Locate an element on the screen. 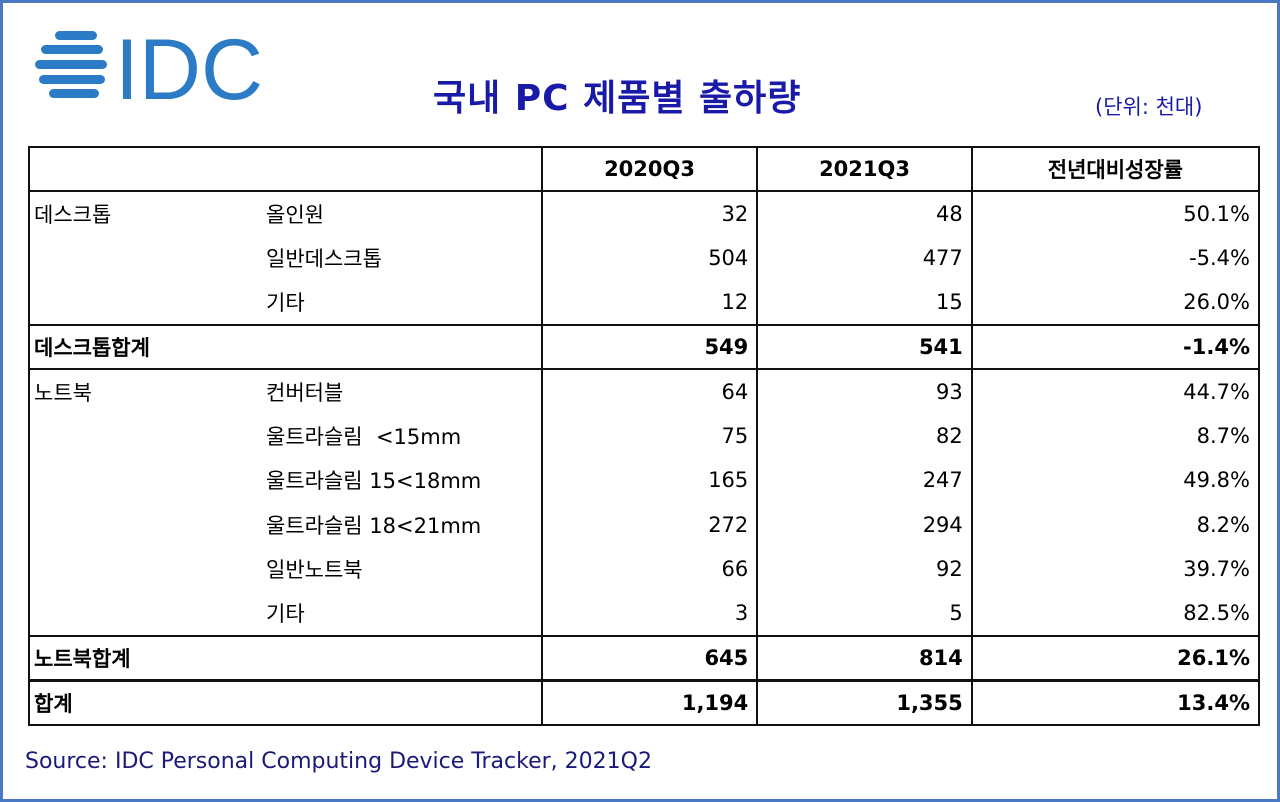 The image size is (1280, 802). cell-2021q3: 92 is located at coordinates (864, 569).